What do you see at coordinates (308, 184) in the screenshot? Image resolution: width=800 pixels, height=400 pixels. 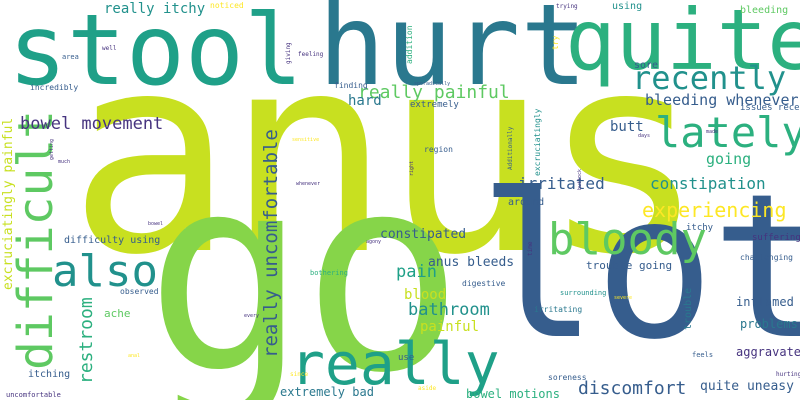 I see `word-whenever: whenever` at bounding box center [308, 184].